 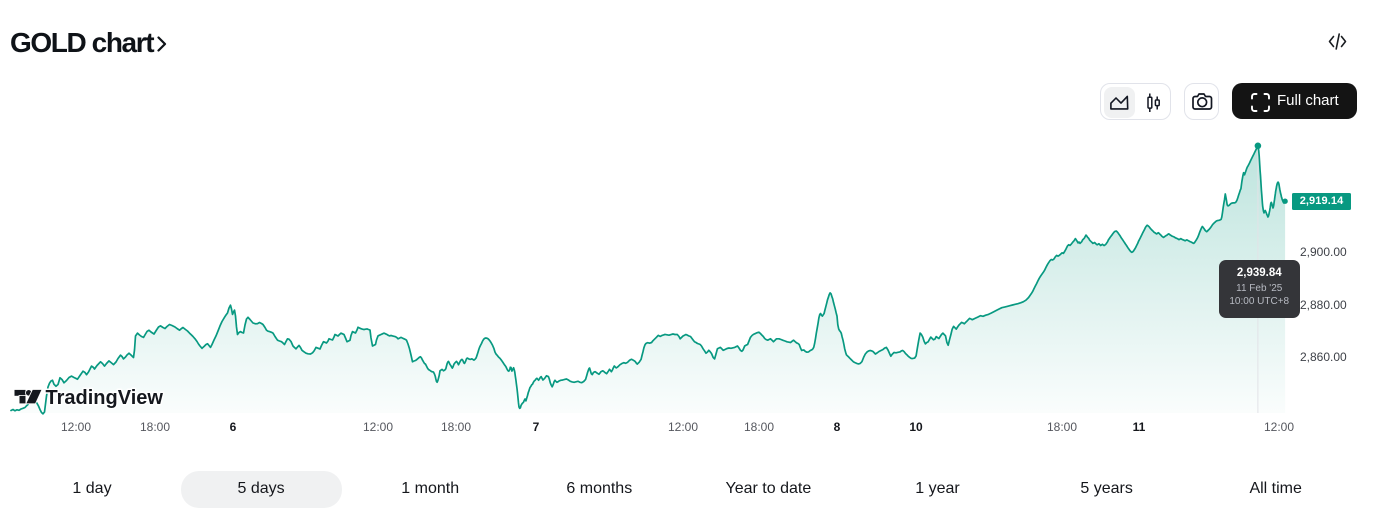 I want to click on svg-text: TradingView, so click(x=105, y=398).